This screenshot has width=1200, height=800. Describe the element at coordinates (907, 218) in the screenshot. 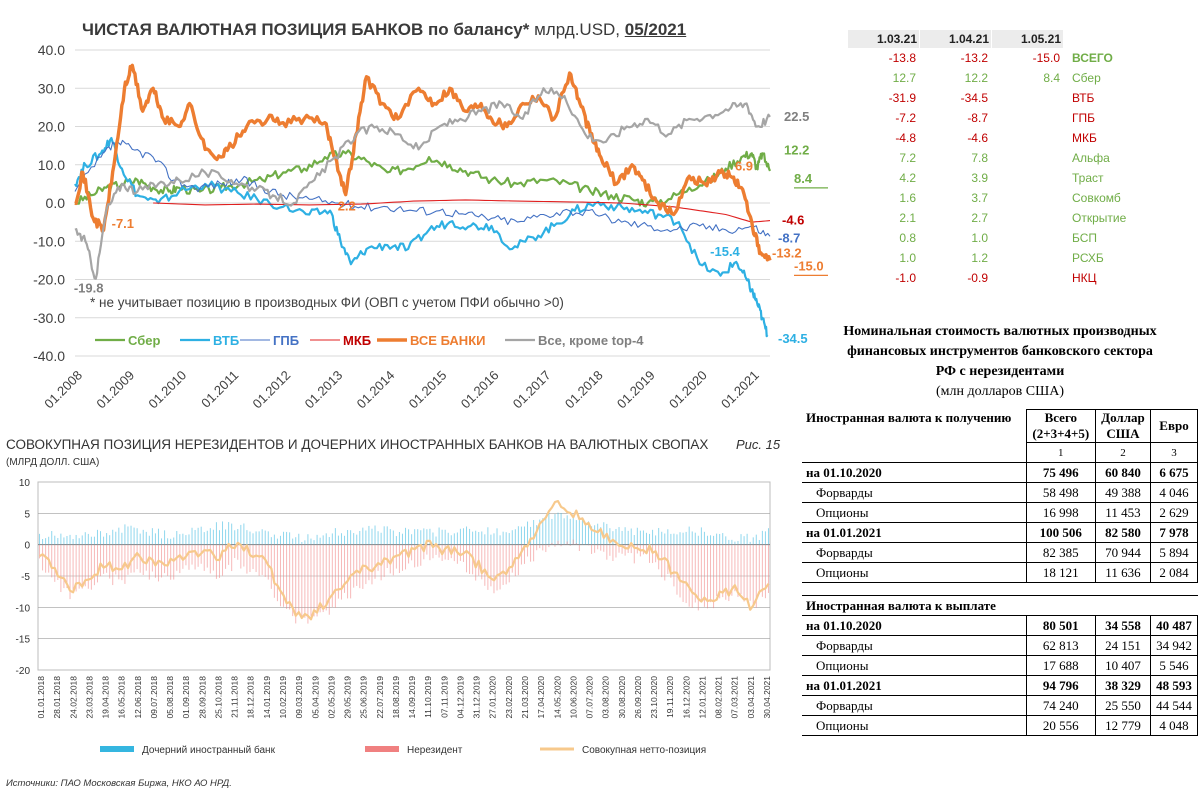

I see `bank-table-cell: 2.1` at that location.